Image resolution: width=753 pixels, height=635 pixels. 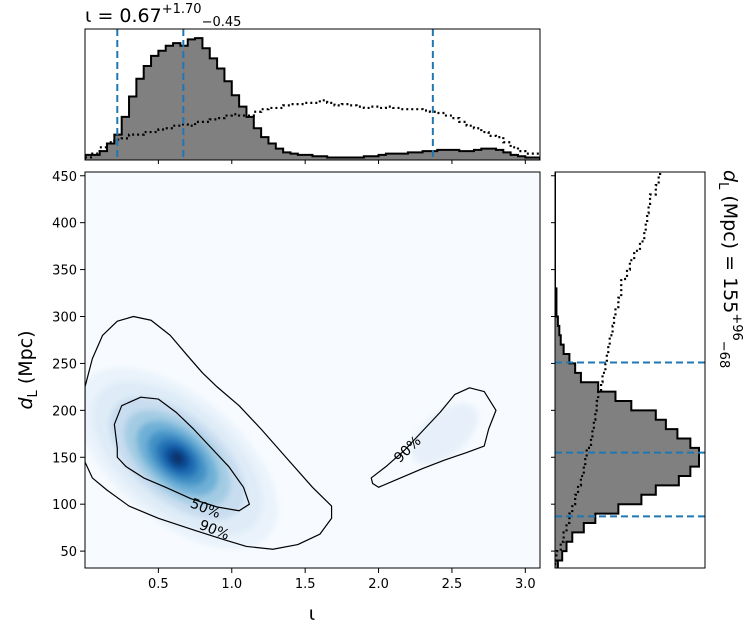 What do you see at coordinates (231, 584) in the screenshot?
I see `x-tick-label-1: 1.0` at bounding box center [231, 584].